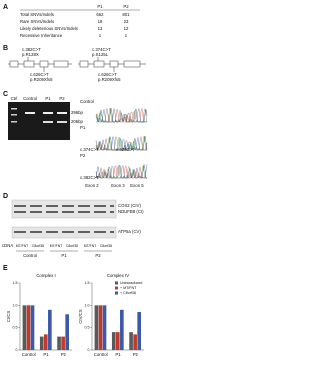 This screenshot has height=372, width=320. I want to click on row-label: P2, so click(83, 155).